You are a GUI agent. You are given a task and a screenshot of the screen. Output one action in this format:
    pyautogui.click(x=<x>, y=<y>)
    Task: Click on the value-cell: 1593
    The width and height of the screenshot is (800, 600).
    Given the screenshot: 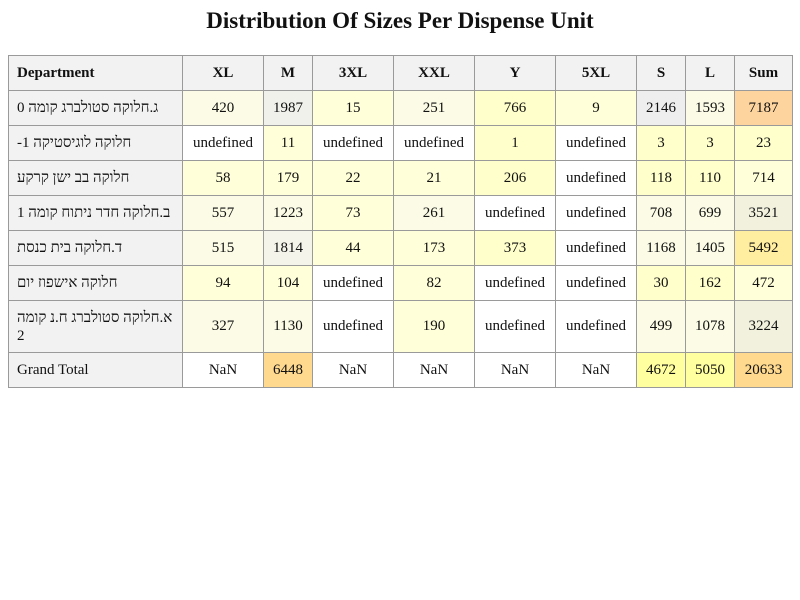 What is the action you would take?
    pyautogui.click(x=710, y=108)
    